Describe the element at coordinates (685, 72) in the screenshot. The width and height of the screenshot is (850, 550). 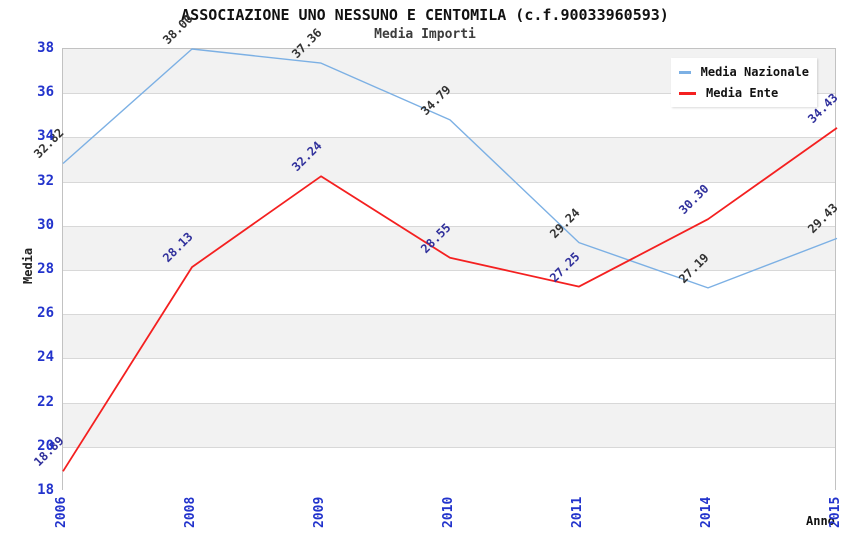
I see `legend-marker-media-nazionale` at that location.